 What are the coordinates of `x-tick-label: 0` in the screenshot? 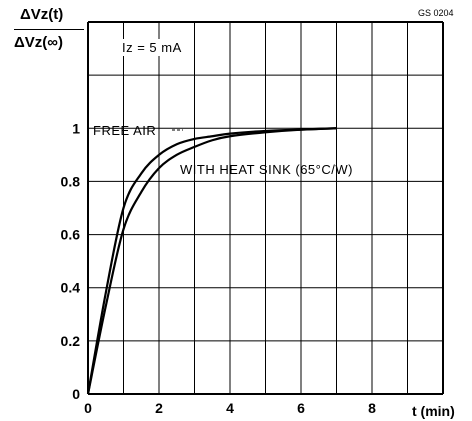 It's located at (88, 408).